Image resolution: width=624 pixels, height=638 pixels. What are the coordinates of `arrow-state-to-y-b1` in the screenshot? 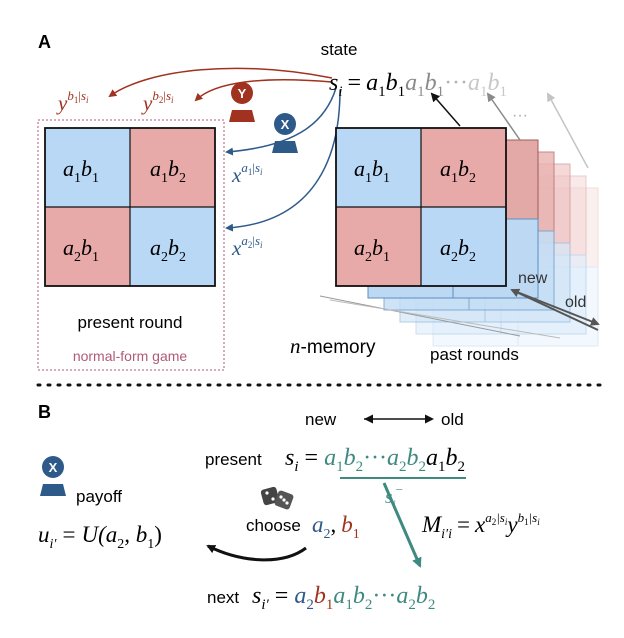 It's located at (220, 82).